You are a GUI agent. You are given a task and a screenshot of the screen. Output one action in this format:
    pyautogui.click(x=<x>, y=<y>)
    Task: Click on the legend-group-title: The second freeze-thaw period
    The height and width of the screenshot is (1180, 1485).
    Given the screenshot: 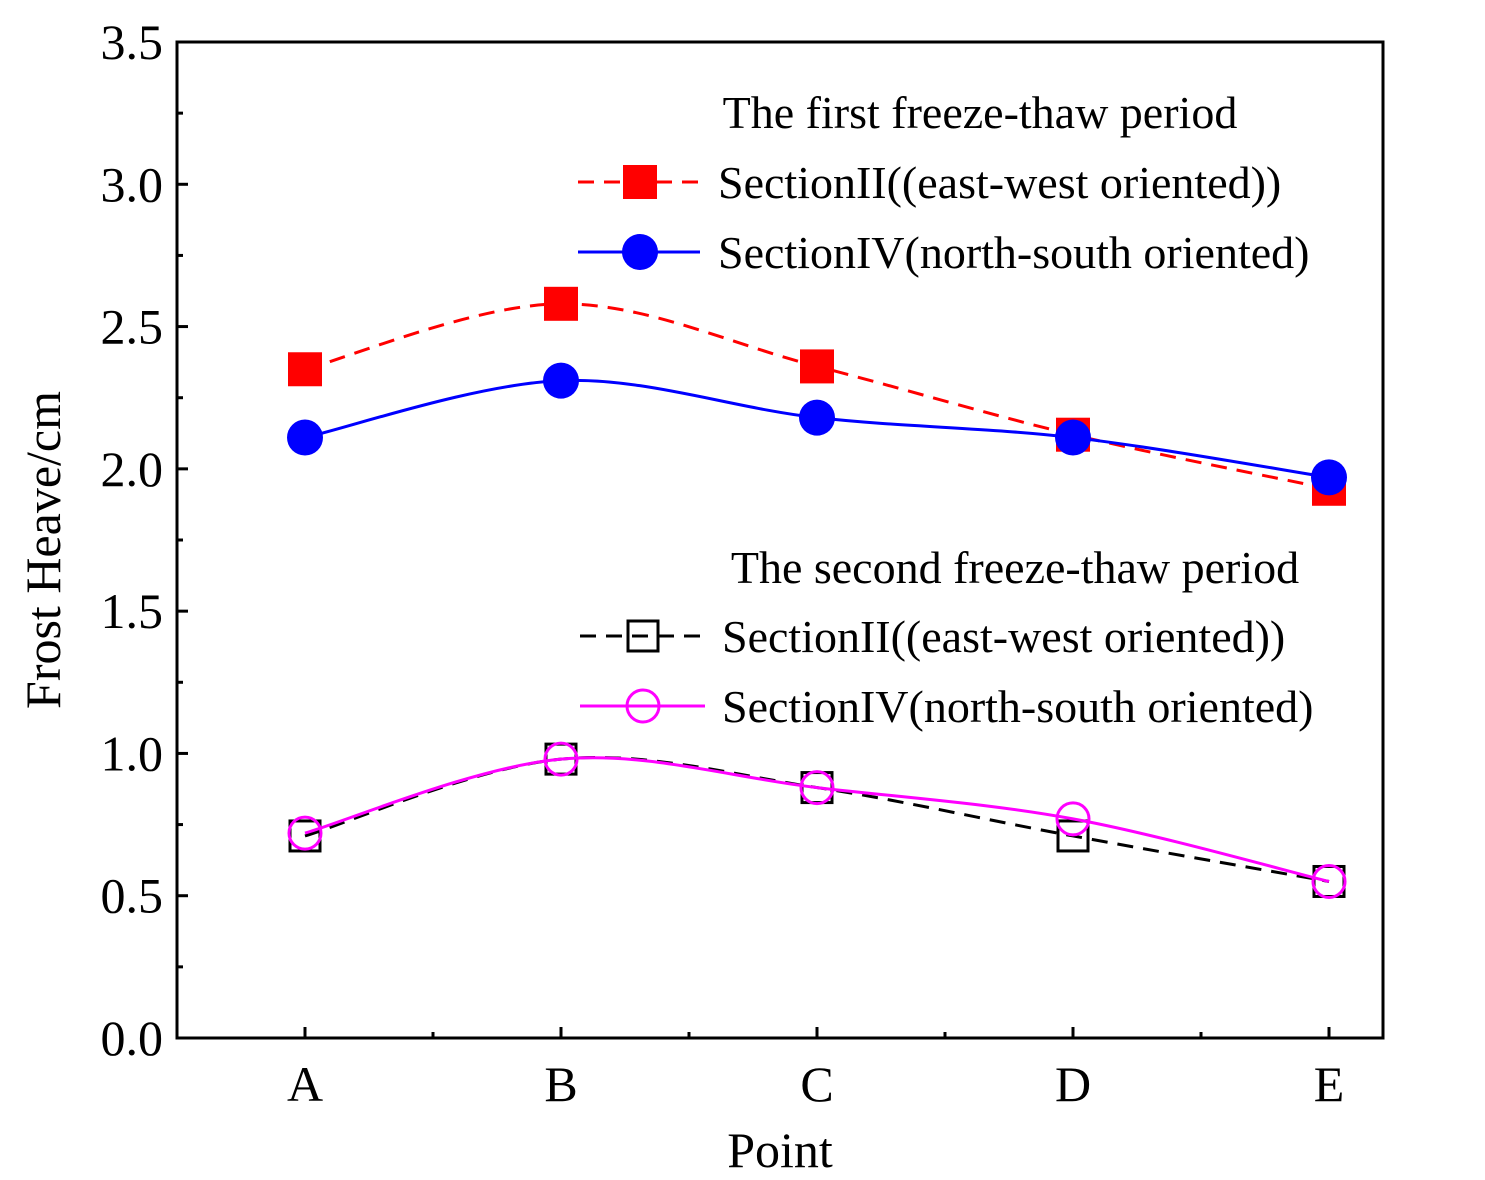 What is the action you would take?
    pyautogui.click(x=1015, y=567)
    